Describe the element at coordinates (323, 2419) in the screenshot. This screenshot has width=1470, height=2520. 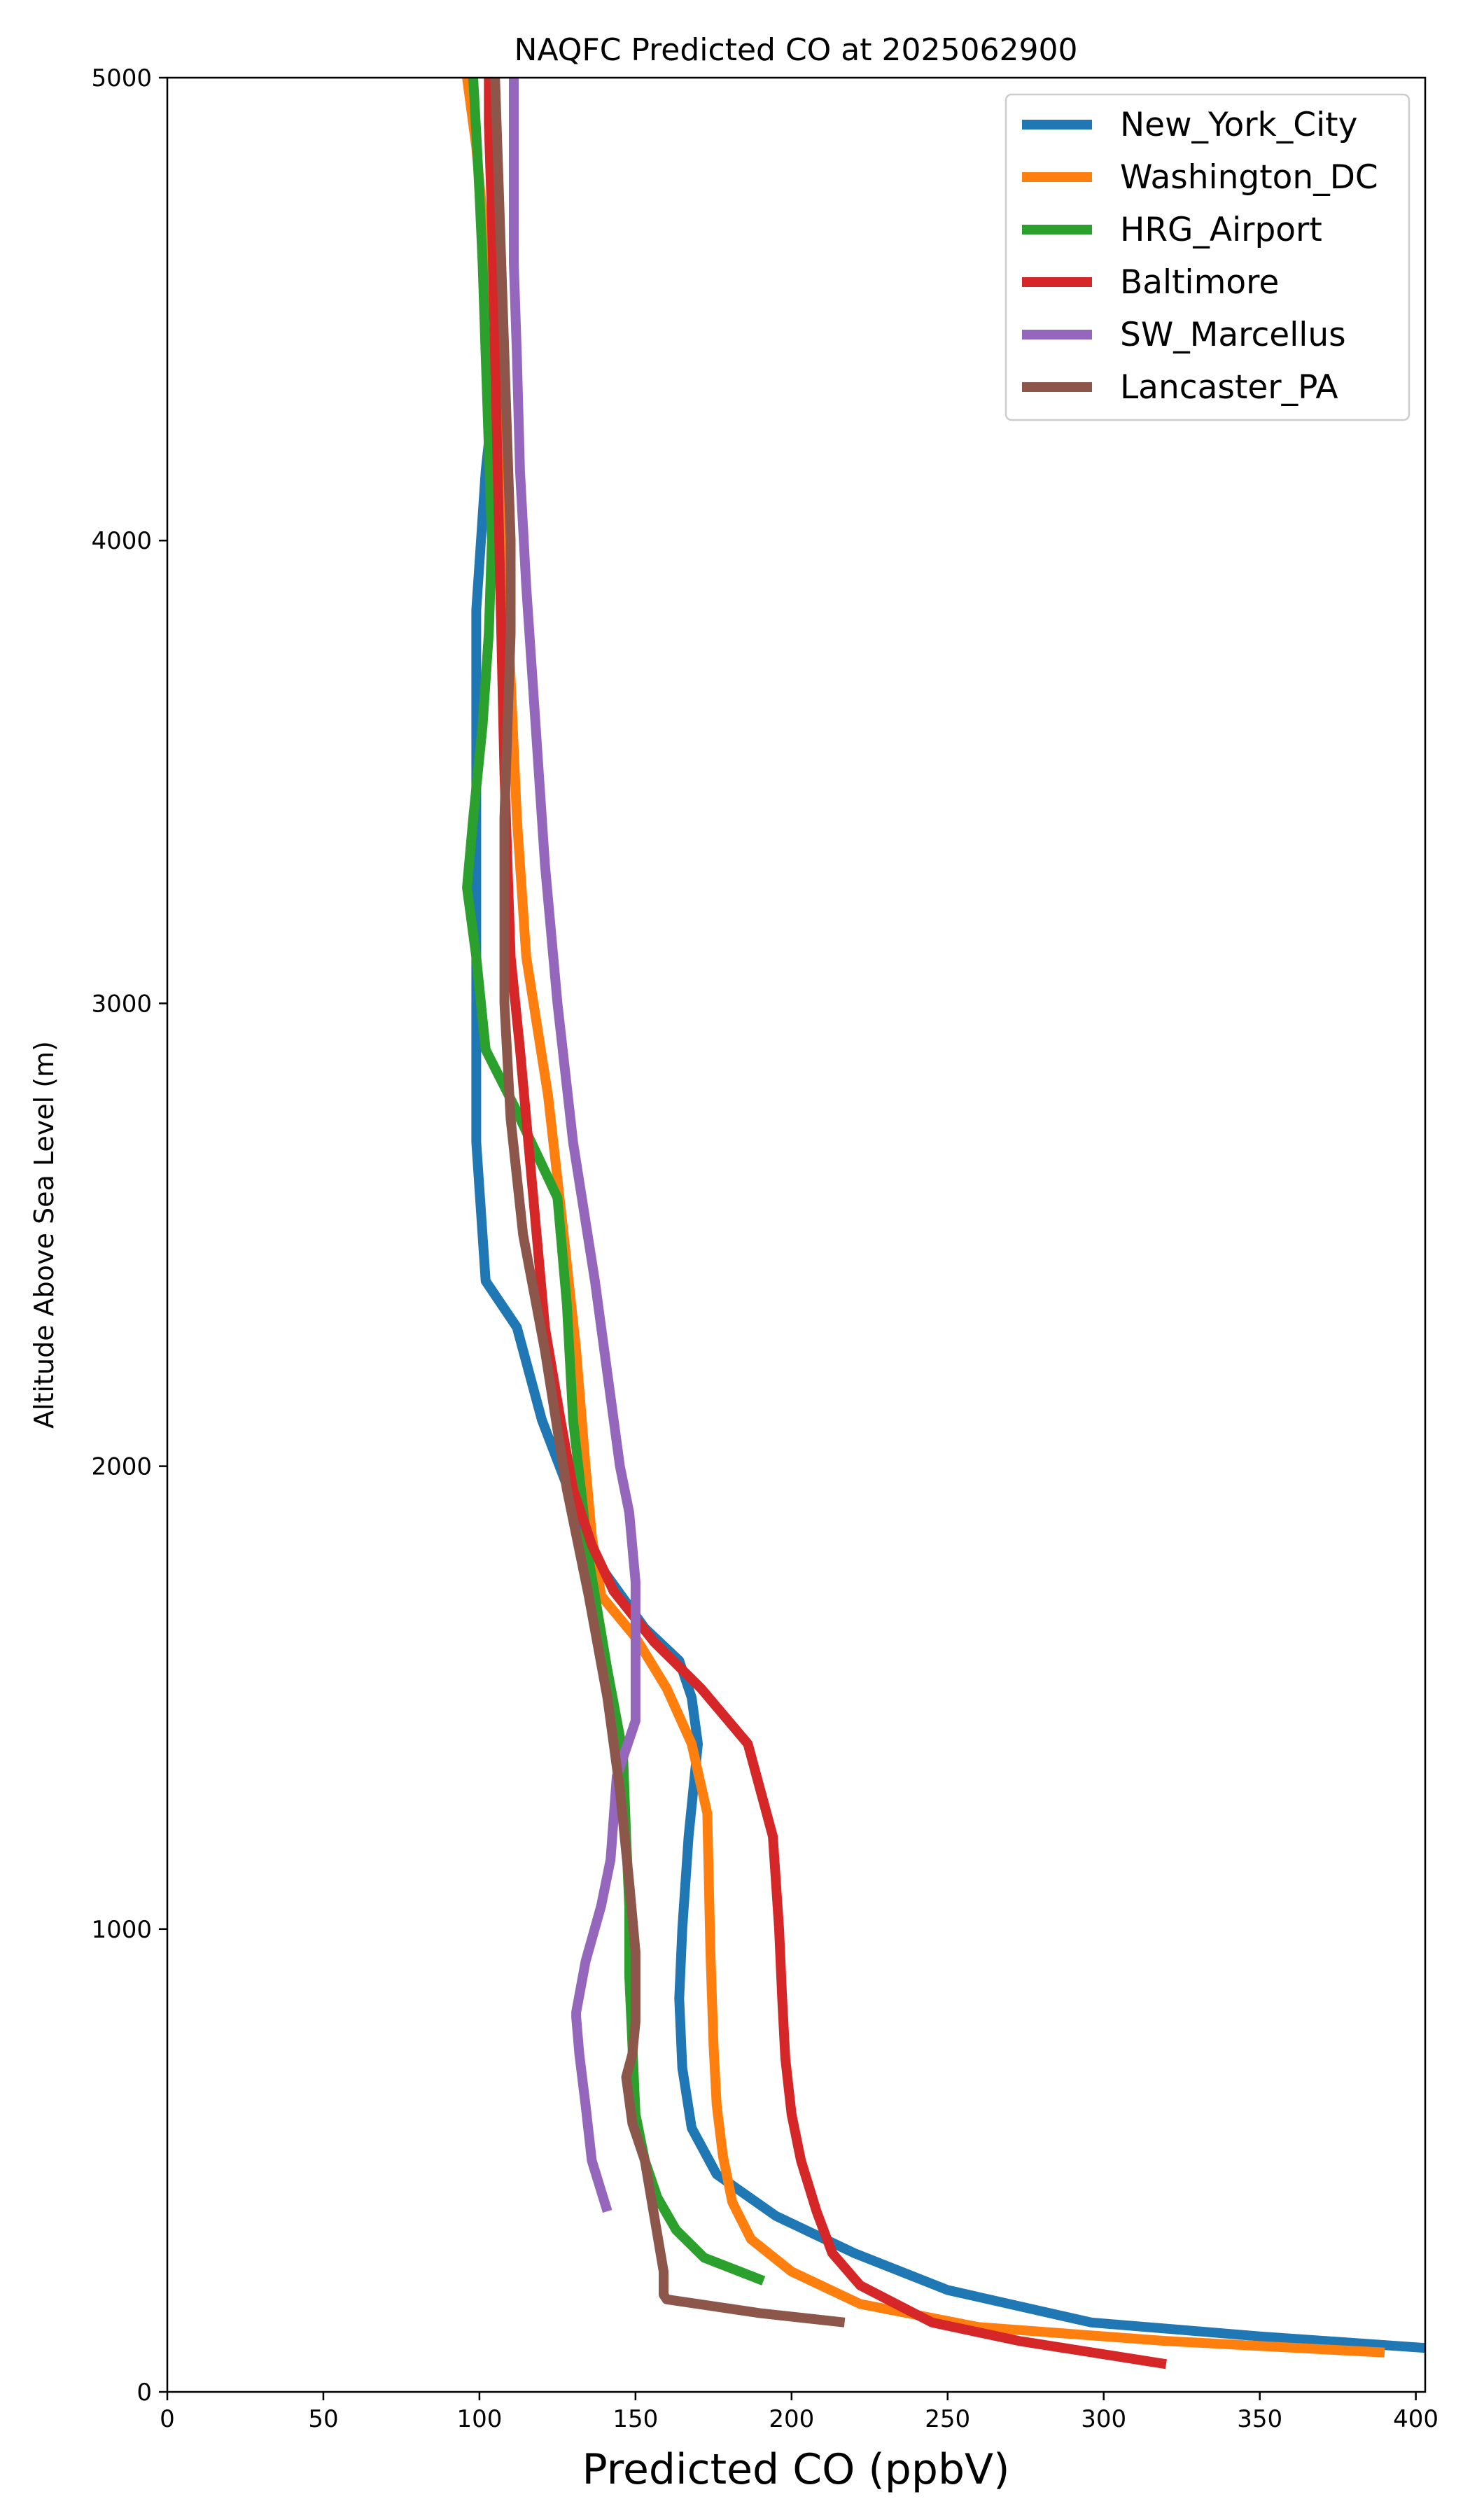
I see `x-tick-label: 50` at that location.